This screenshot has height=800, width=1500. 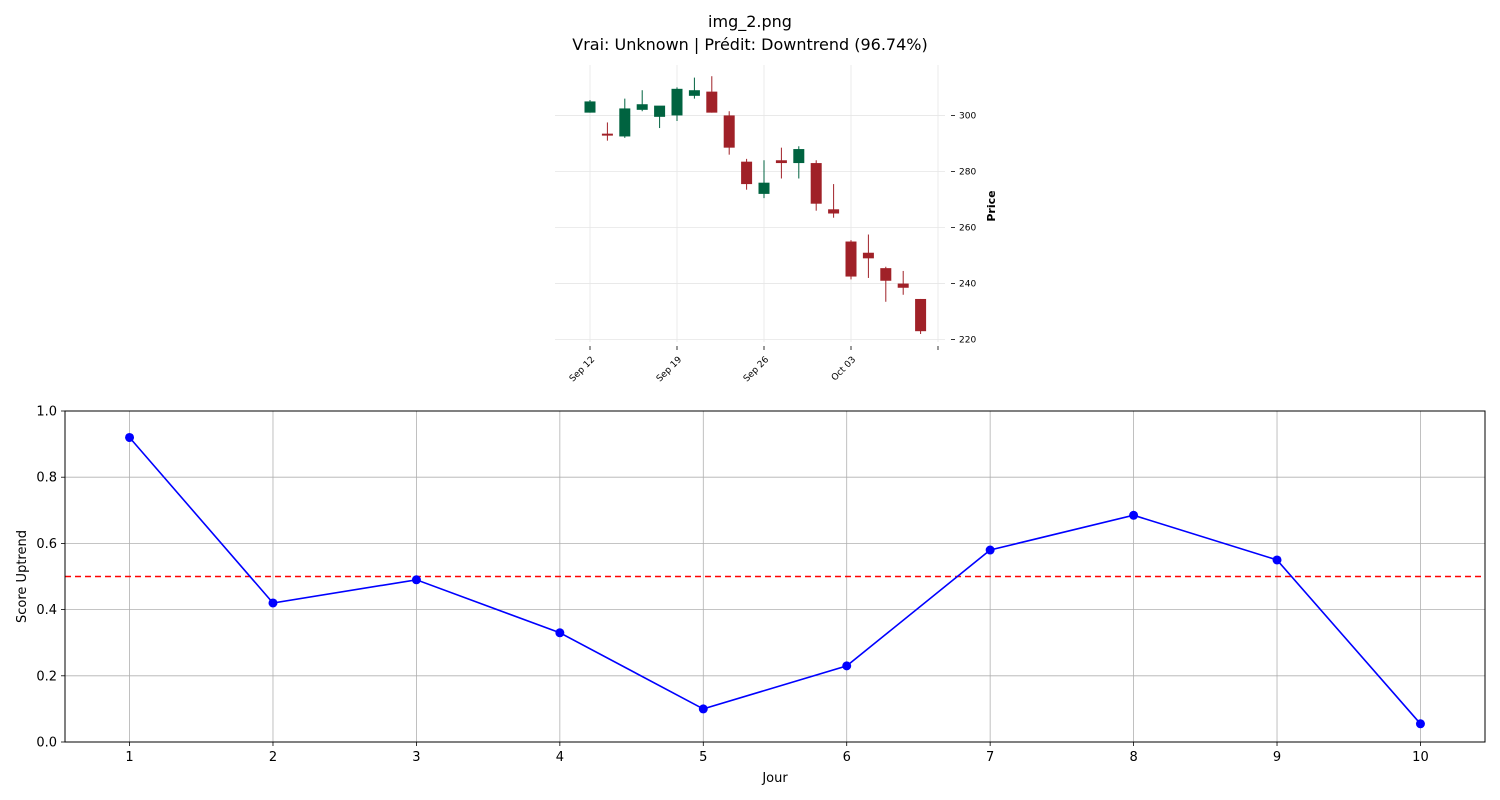 What do you see at coordinates (129, 757) in the screenshot?
I see `score-xtick-label: 1` at bounding box center [129, 757].